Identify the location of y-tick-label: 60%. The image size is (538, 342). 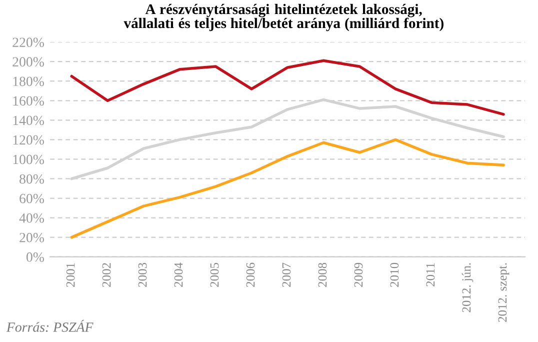
(32, 199).